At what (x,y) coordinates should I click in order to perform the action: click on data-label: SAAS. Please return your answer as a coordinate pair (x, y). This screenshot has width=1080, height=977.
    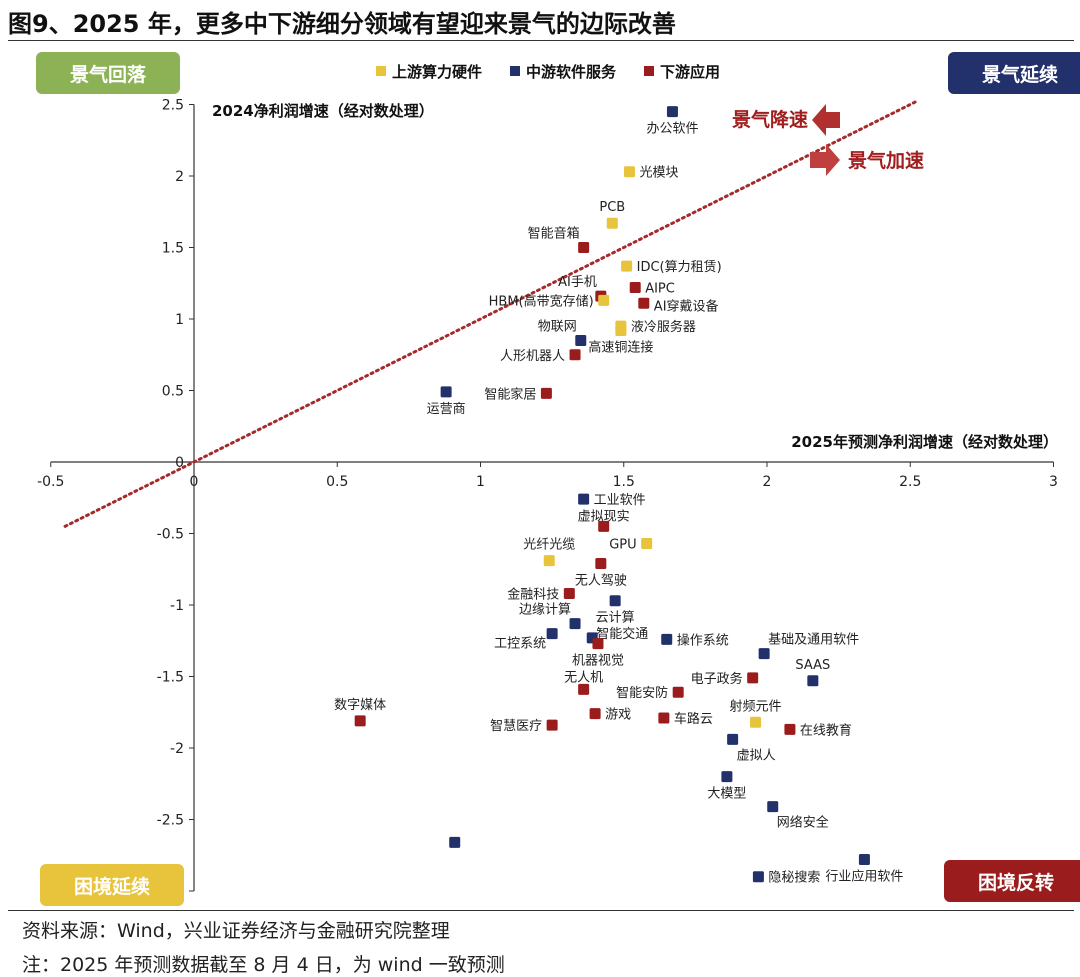
    Looking at the image, I should click on (812, 665).